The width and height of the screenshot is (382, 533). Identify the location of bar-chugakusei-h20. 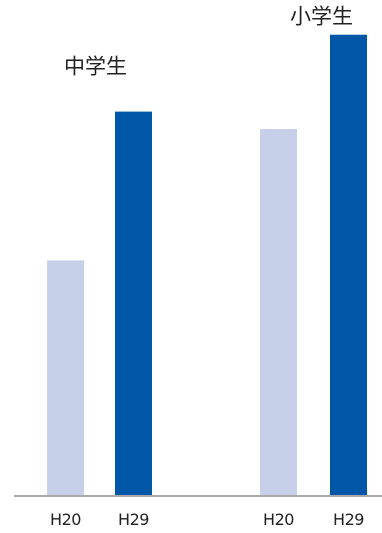
(65, 378).